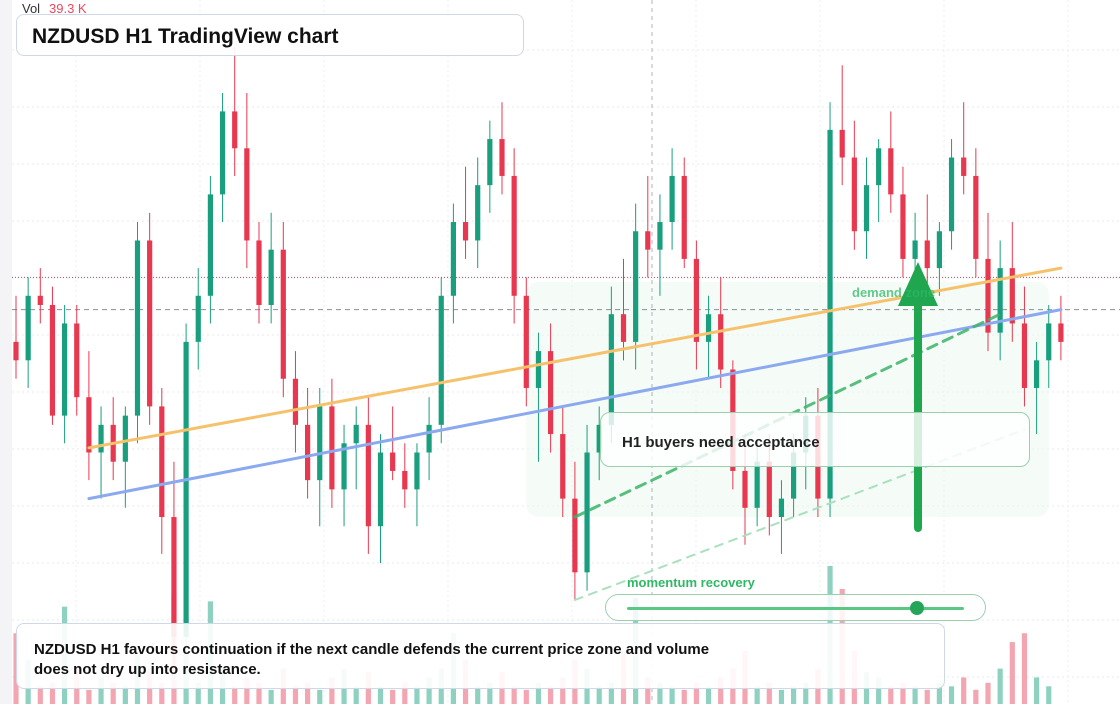  What do you see at coordinates (6, 352) in the screenshot?
I see `left-scale-strip` at bounding box center [6, 352].